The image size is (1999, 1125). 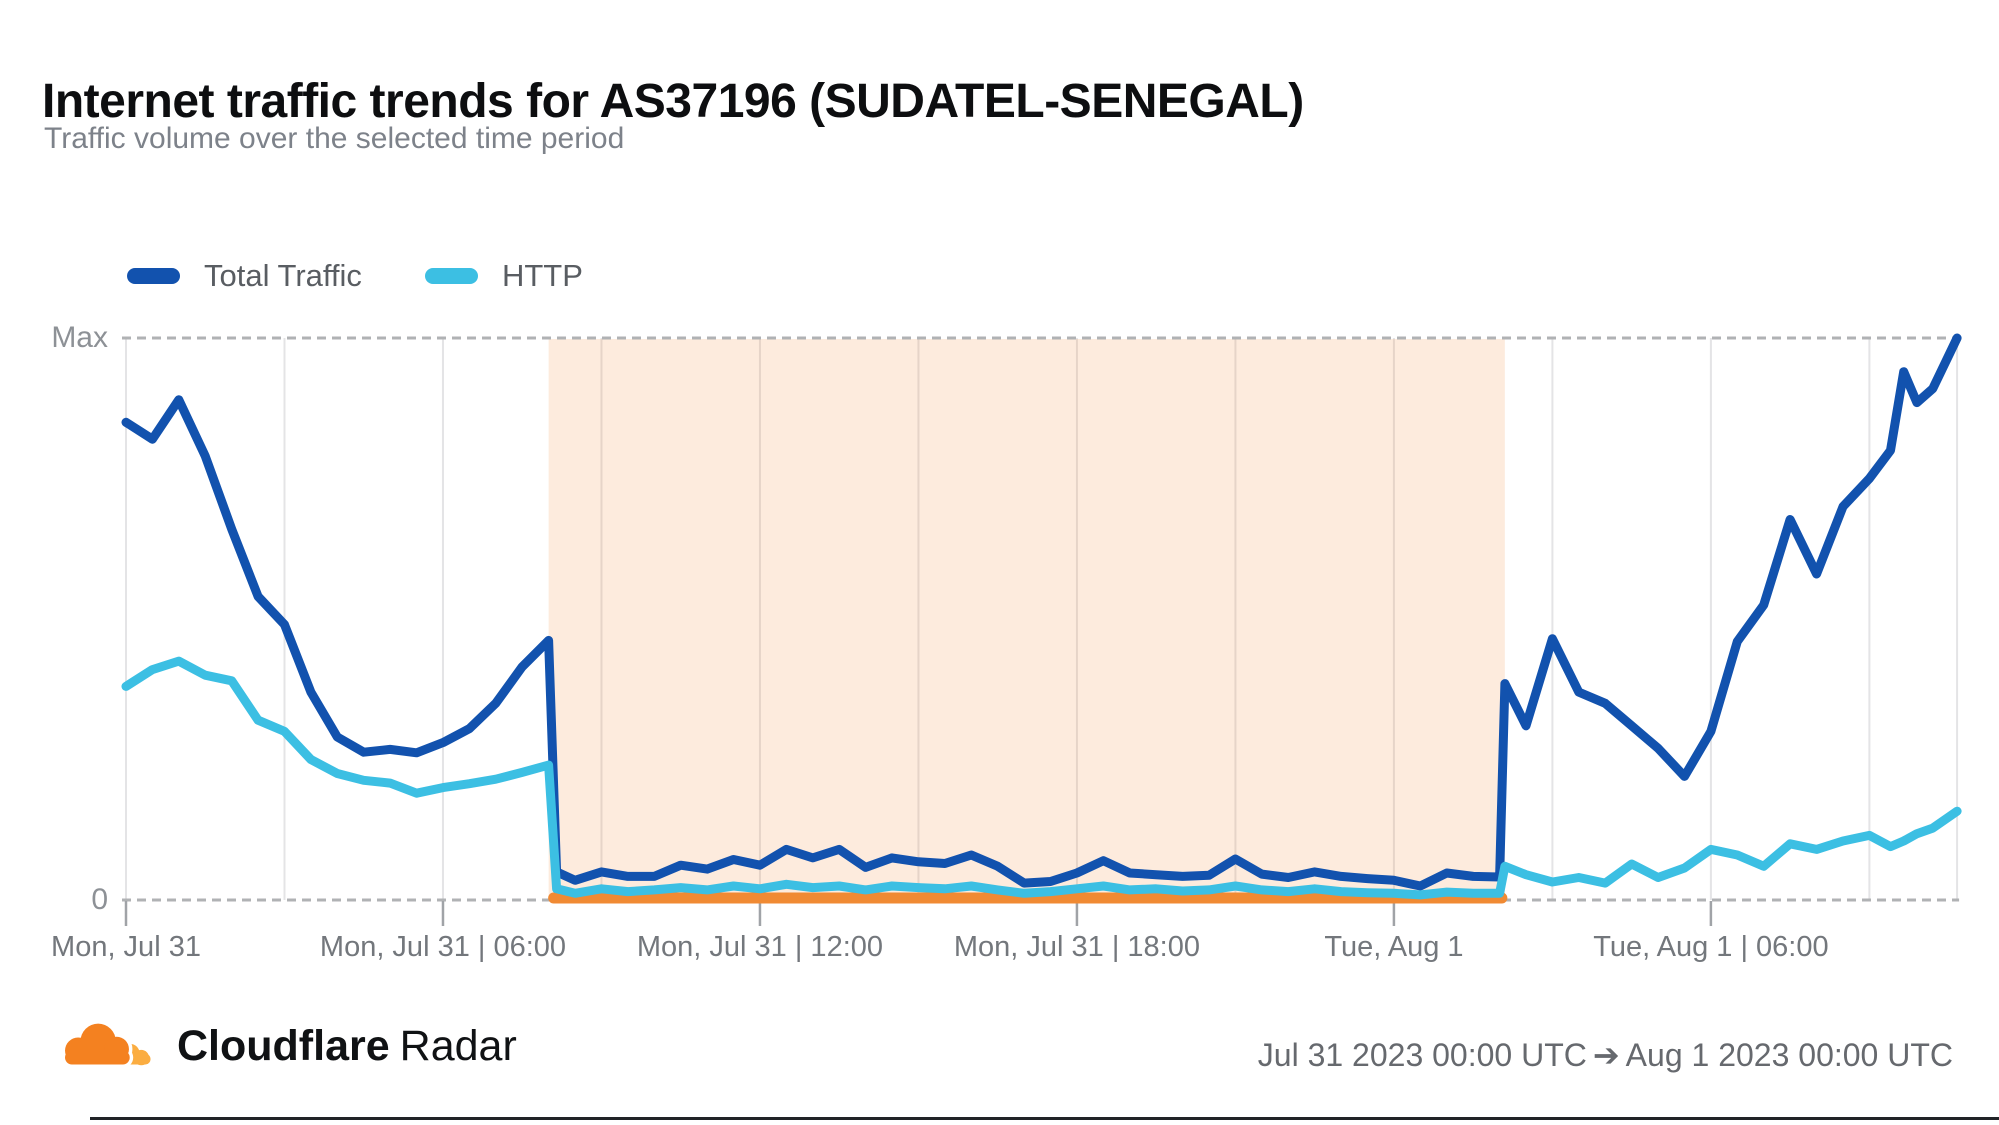 What do you see at coordinates (443, 947) in the screenshot?
I see `x-axis-label: Mon, Jul 31 | 06:00` at bounding box center [443, 947].